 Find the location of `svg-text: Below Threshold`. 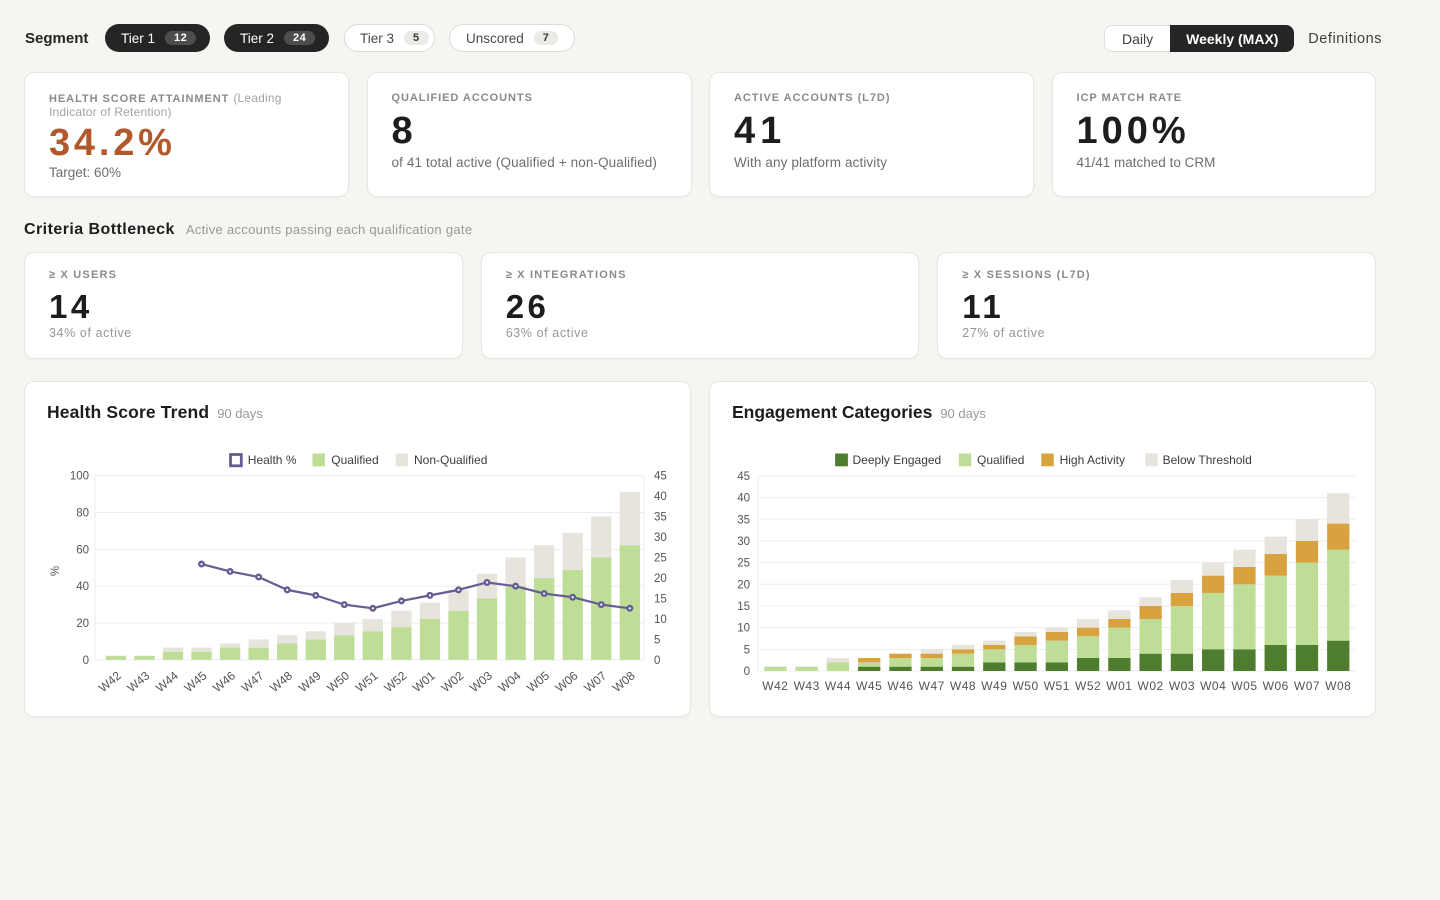

svg-text: Below Threshold is located at coordinates (1207, 460).